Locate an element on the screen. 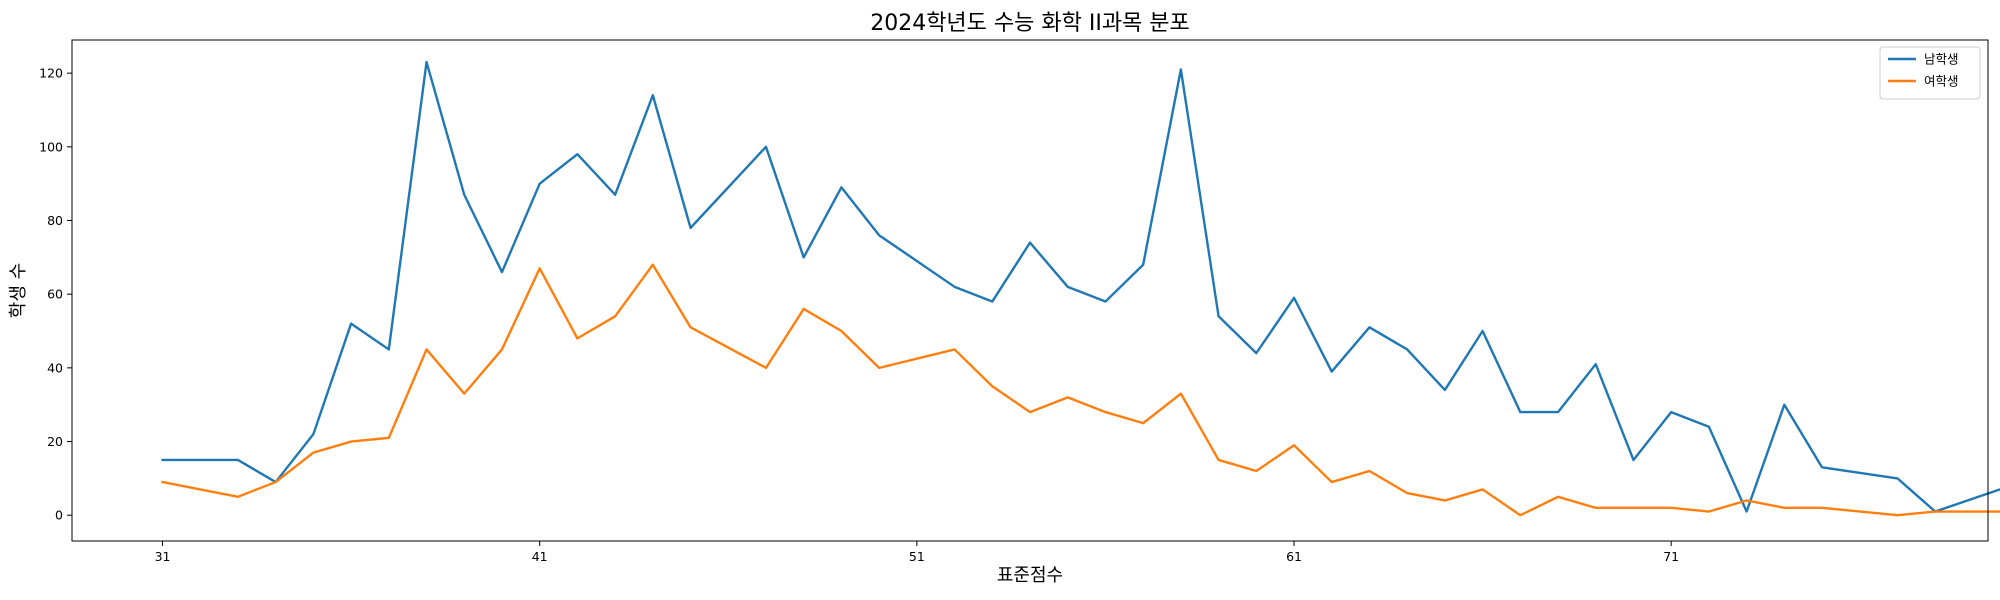  y-tick-label: 0 is located at coordinates (59, 515).